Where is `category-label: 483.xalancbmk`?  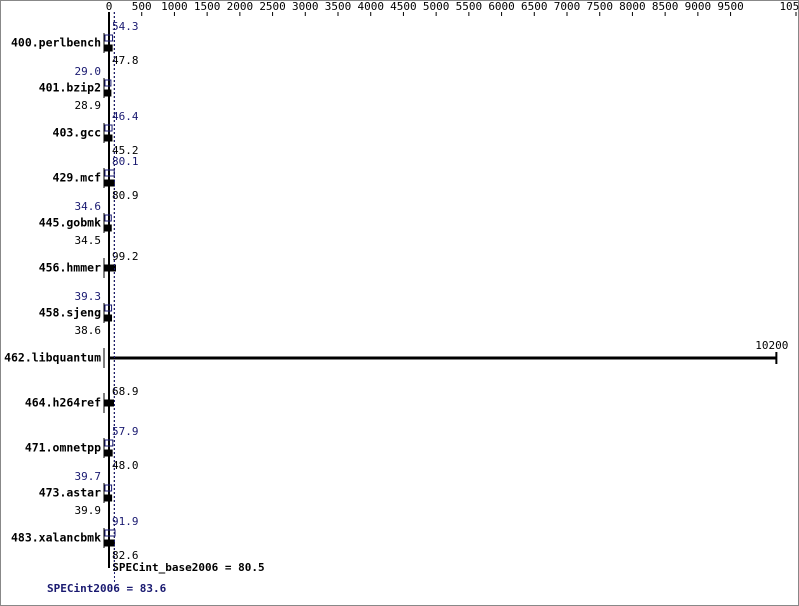
category-label: 483.xalancbmk is located at coordinates (56, 538).